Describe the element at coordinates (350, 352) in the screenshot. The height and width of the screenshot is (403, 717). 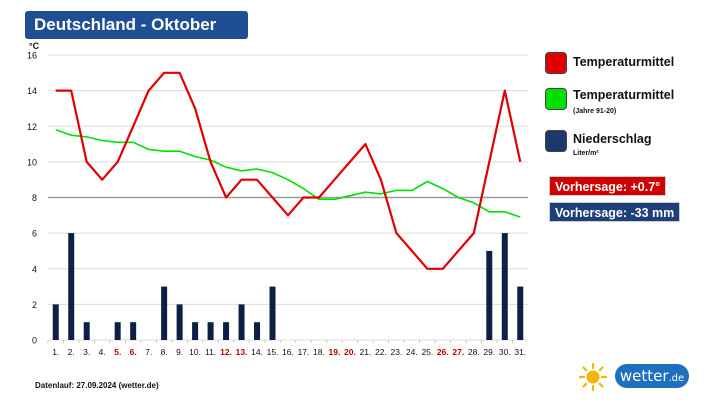
I see `x-tick-label: 20.` at that location.